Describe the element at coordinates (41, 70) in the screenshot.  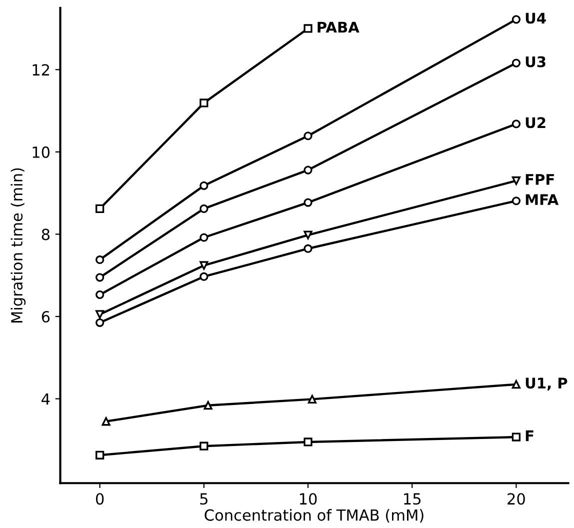
I see `y-tick-label: 12` at that location.